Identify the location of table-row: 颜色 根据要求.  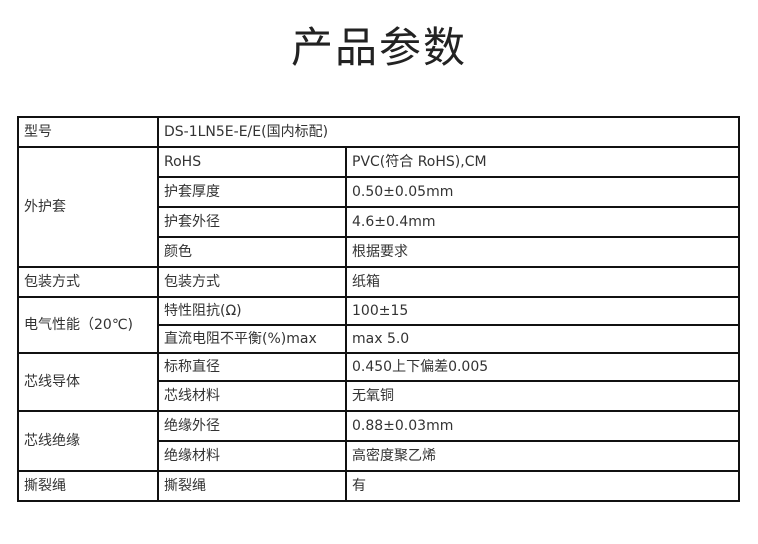
(379, 252).